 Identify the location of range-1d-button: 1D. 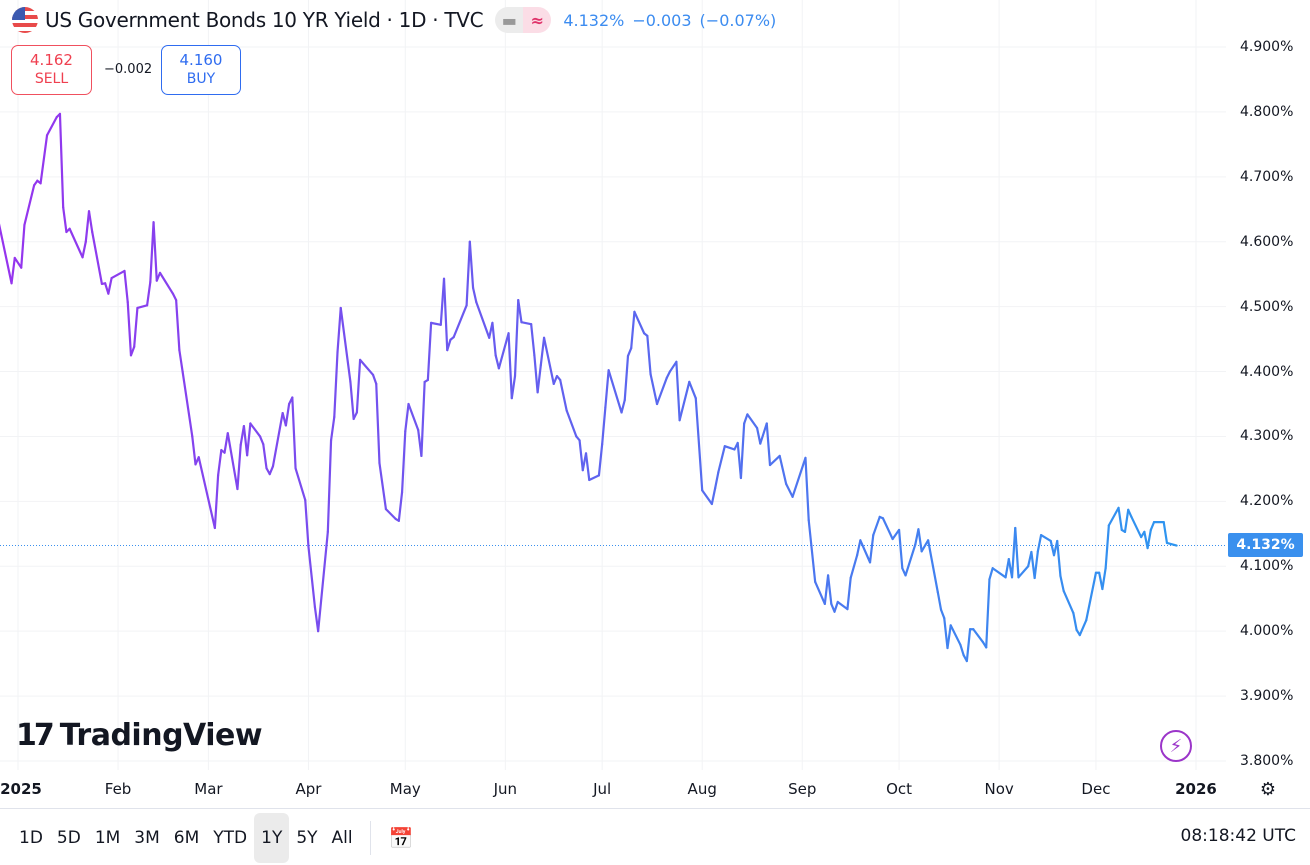
(31, 838).